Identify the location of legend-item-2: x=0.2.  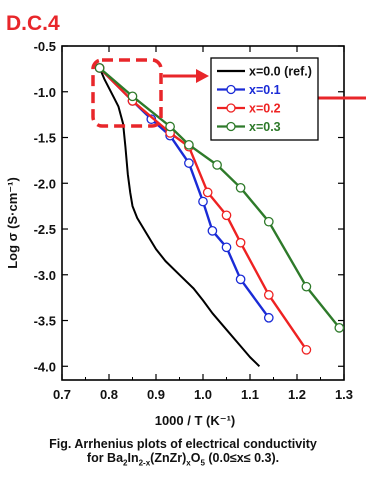
(249, 109).